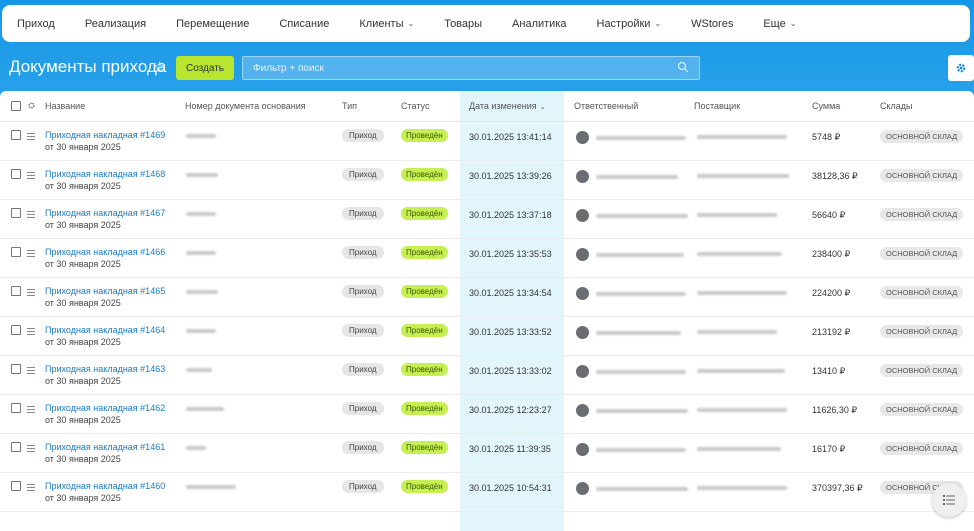 This screenshot has height=531, width=974. What do you see at coordinates (115, 24) in the screenshot?
I see `nav-item: Реализация` at bounding box center [115, 24].